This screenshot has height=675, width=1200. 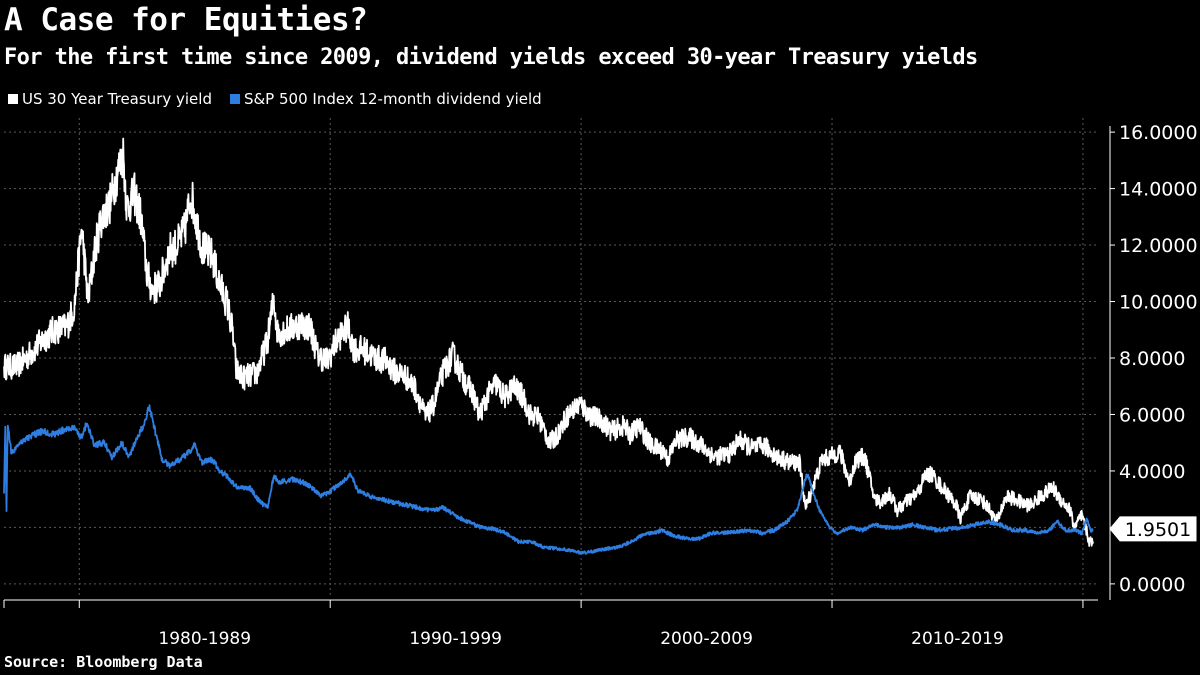 I want to click on x-category-label-2: 2000-2009, so click(x=706, y=639).